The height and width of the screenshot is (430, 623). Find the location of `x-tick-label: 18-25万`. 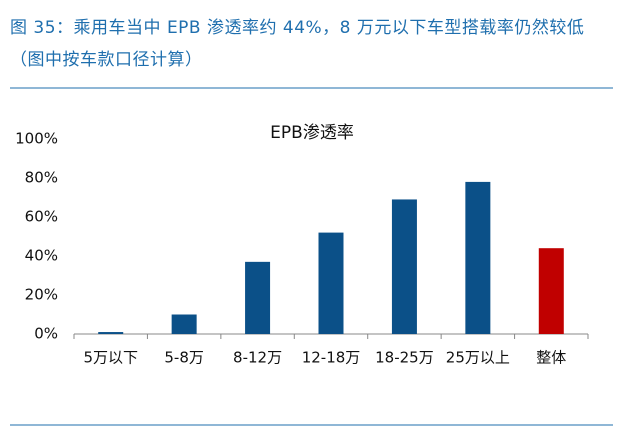

x-tick-label: 18-25万 is located at coordinates (404, 358).